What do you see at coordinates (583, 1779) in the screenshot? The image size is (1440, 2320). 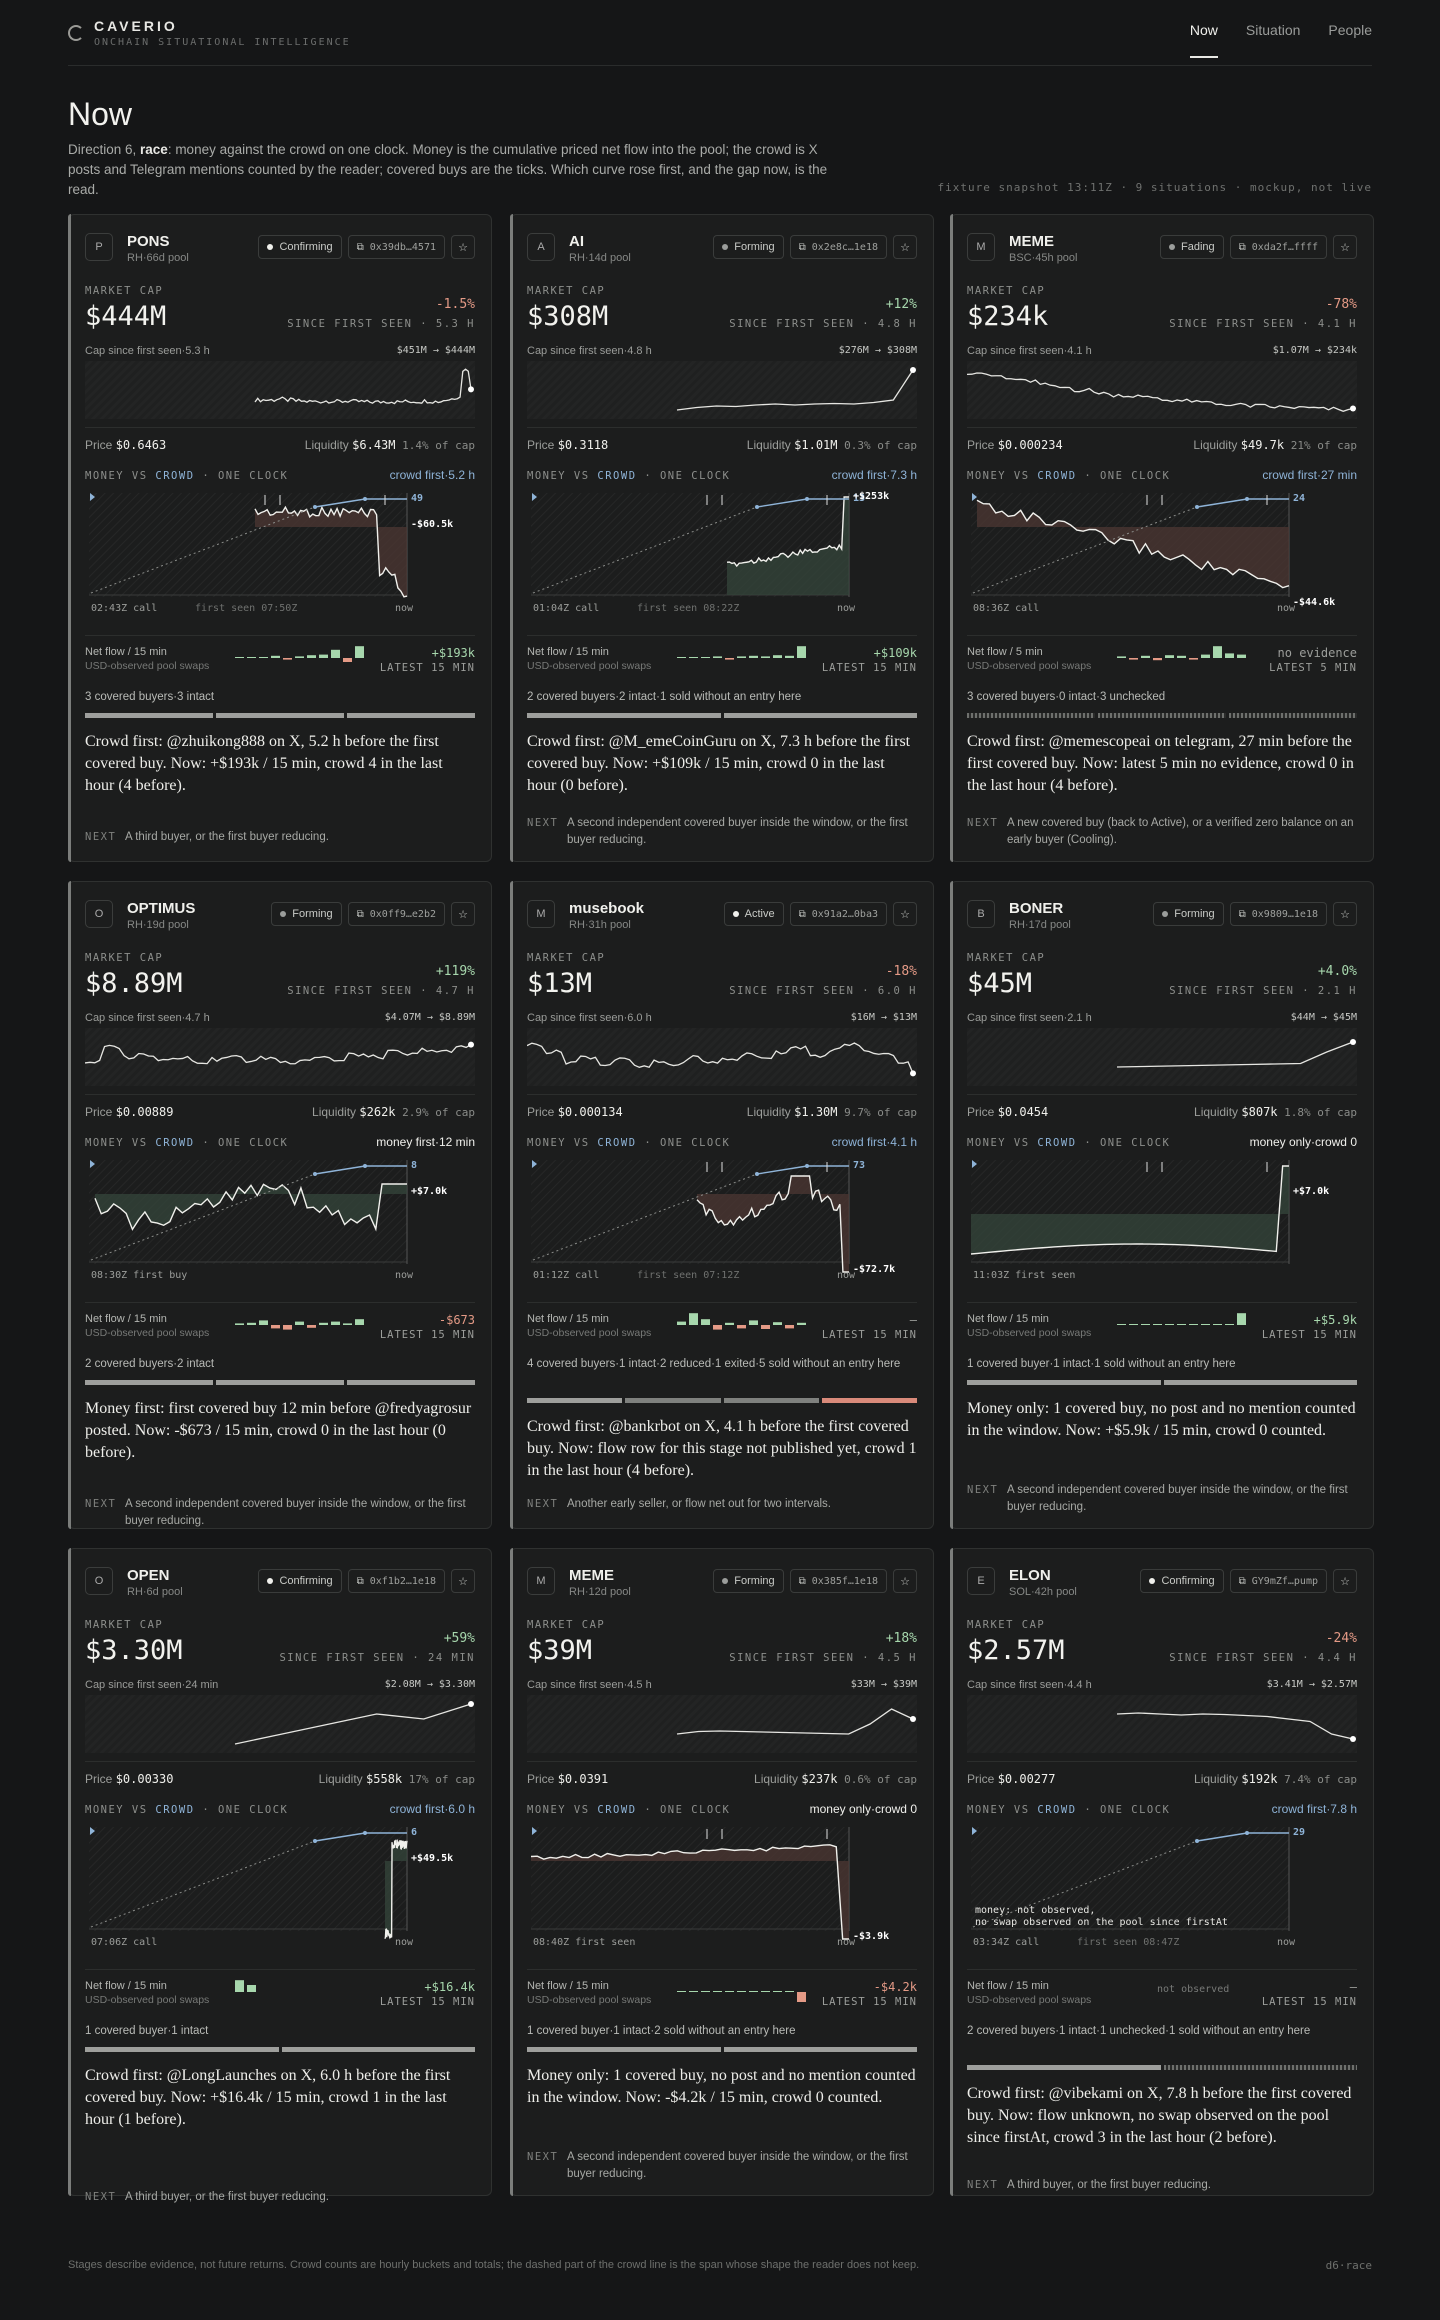 I see `price-value: $0.0391` at bounding box center [583, 1779].